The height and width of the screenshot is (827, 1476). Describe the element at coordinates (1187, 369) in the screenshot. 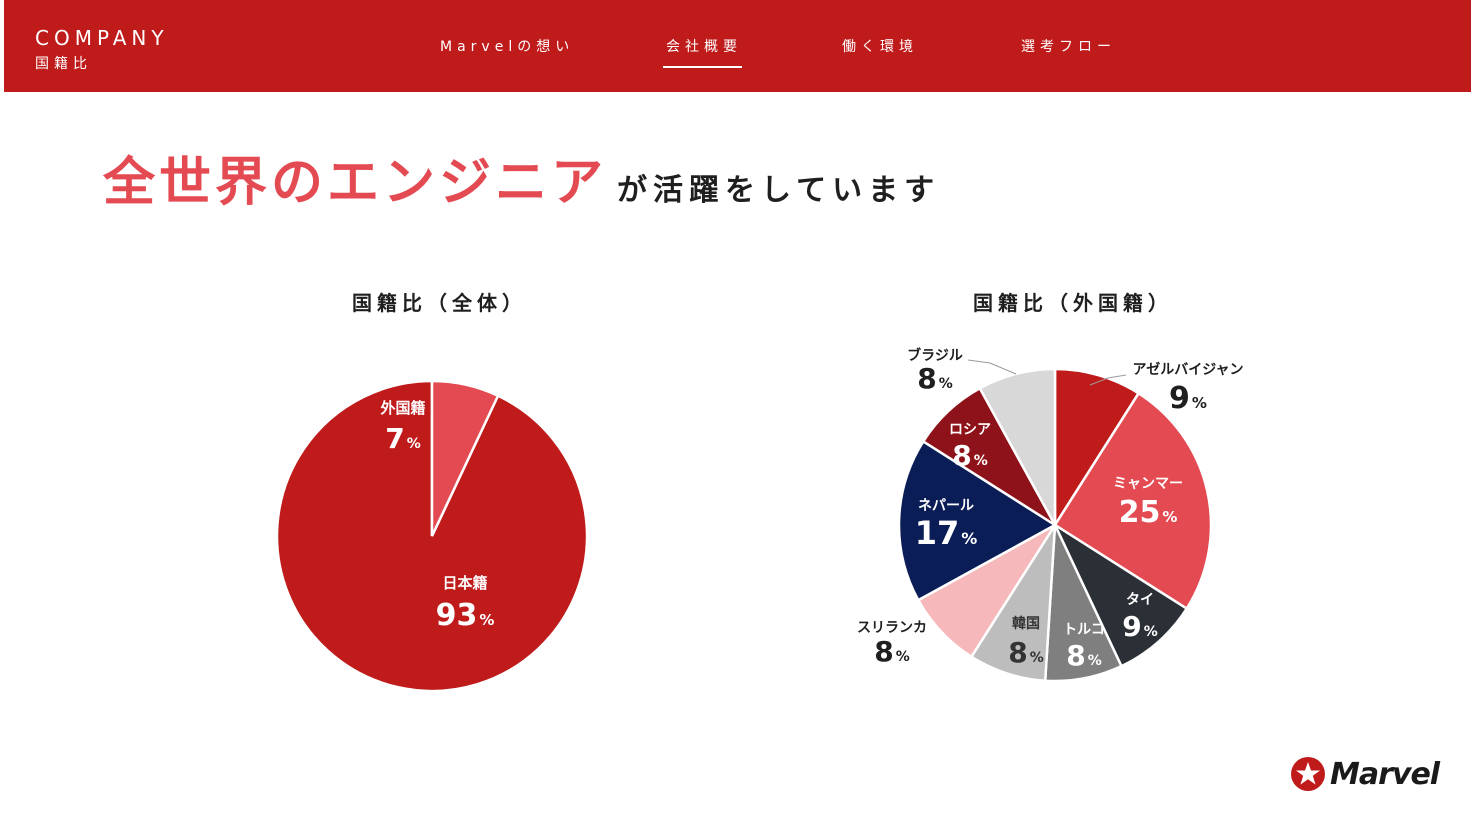

I see `pie1-label-0: アゼルバイジャン` at that location.